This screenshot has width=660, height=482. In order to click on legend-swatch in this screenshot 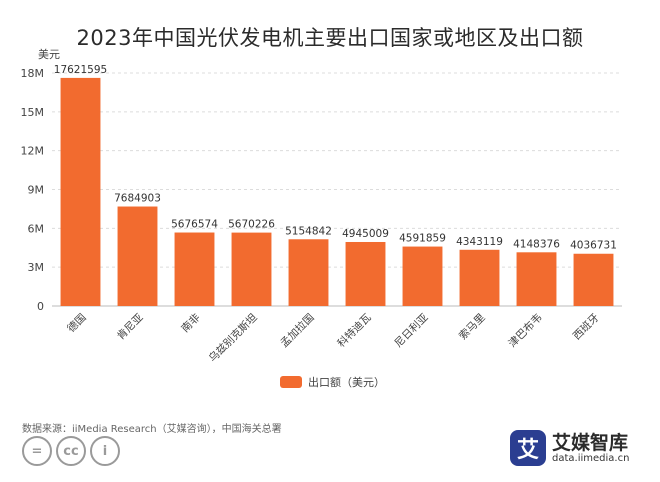, I will do `click(291, 382)`.